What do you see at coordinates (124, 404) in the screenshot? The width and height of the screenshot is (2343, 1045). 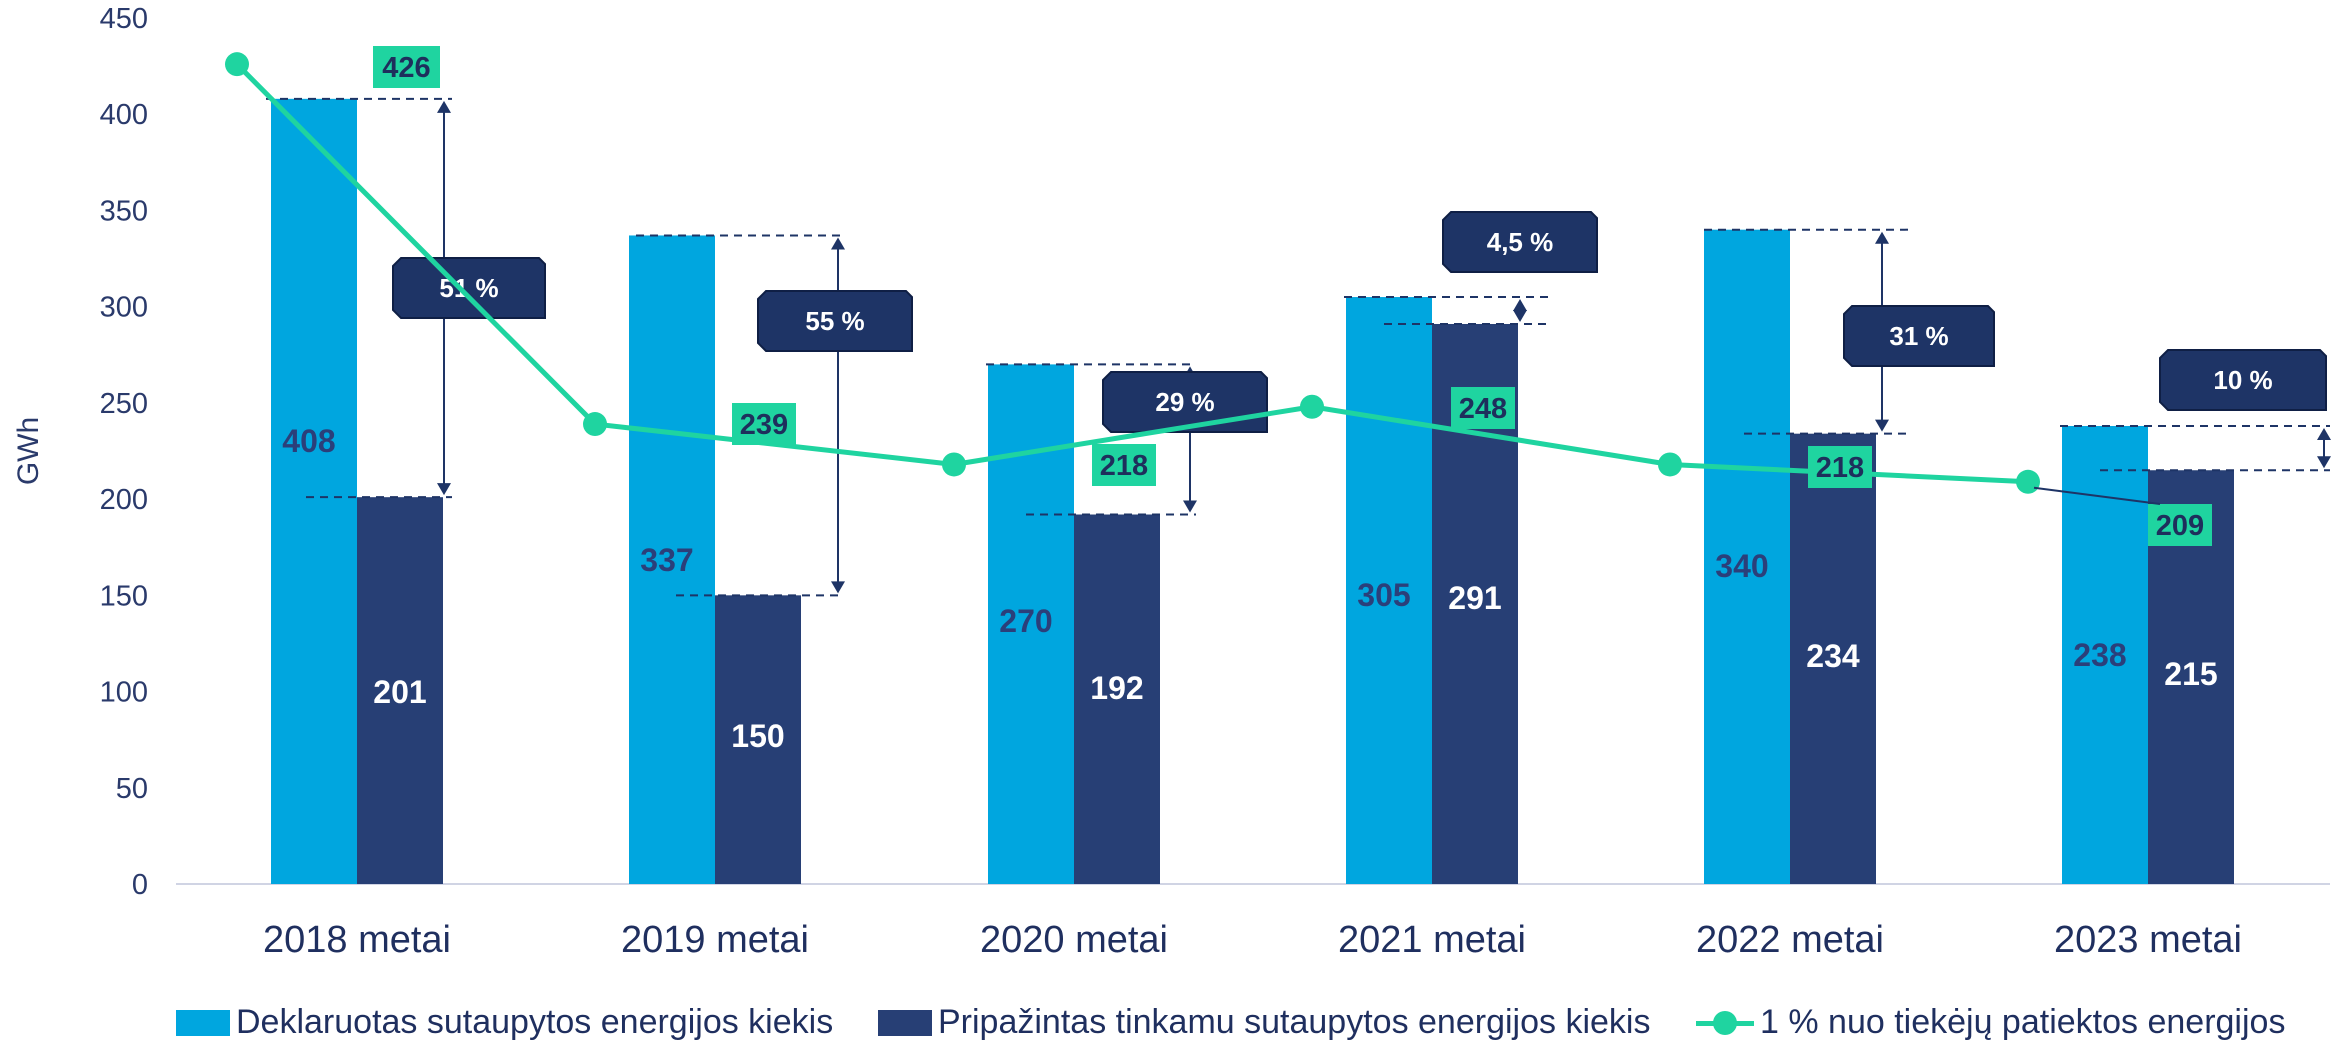 I see `y-tick-label: 250` at bounding box center [124, 404].